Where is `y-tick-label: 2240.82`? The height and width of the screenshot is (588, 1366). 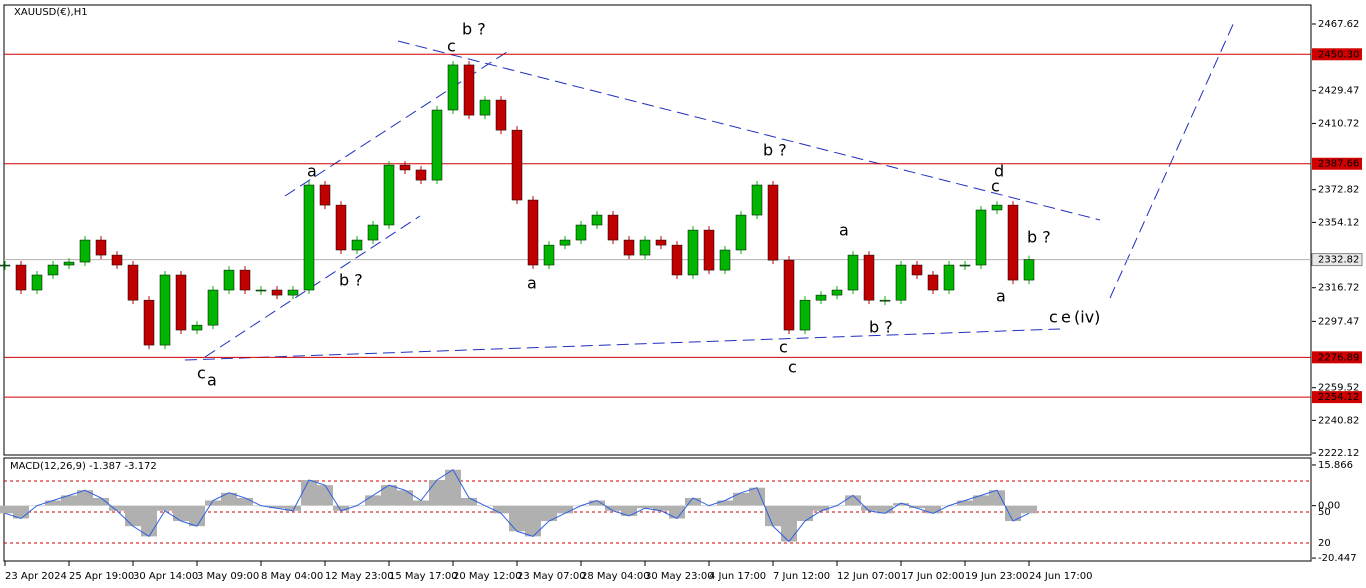
y-tick-label: 2240.82 is located at coordinates (1338, 420).